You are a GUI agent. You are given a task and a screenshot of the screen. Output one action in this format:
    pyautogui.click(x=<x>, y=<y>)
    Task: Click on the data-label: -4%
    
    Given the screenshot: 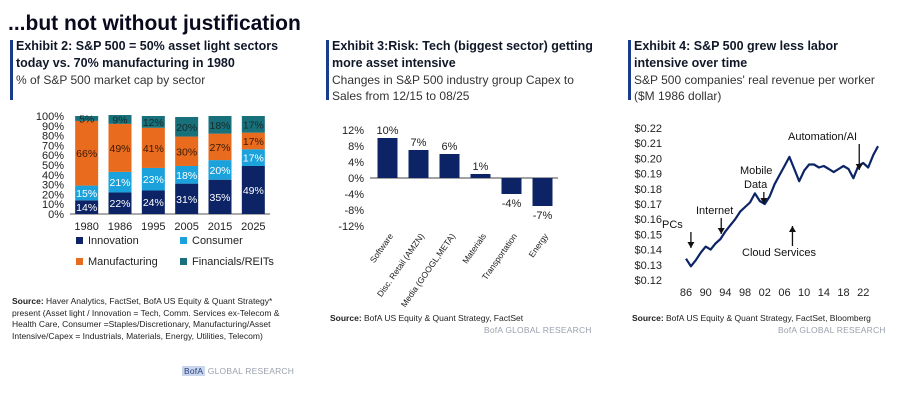 What is the action you would take?
    pyautogui.click(x=512, y=204)
    